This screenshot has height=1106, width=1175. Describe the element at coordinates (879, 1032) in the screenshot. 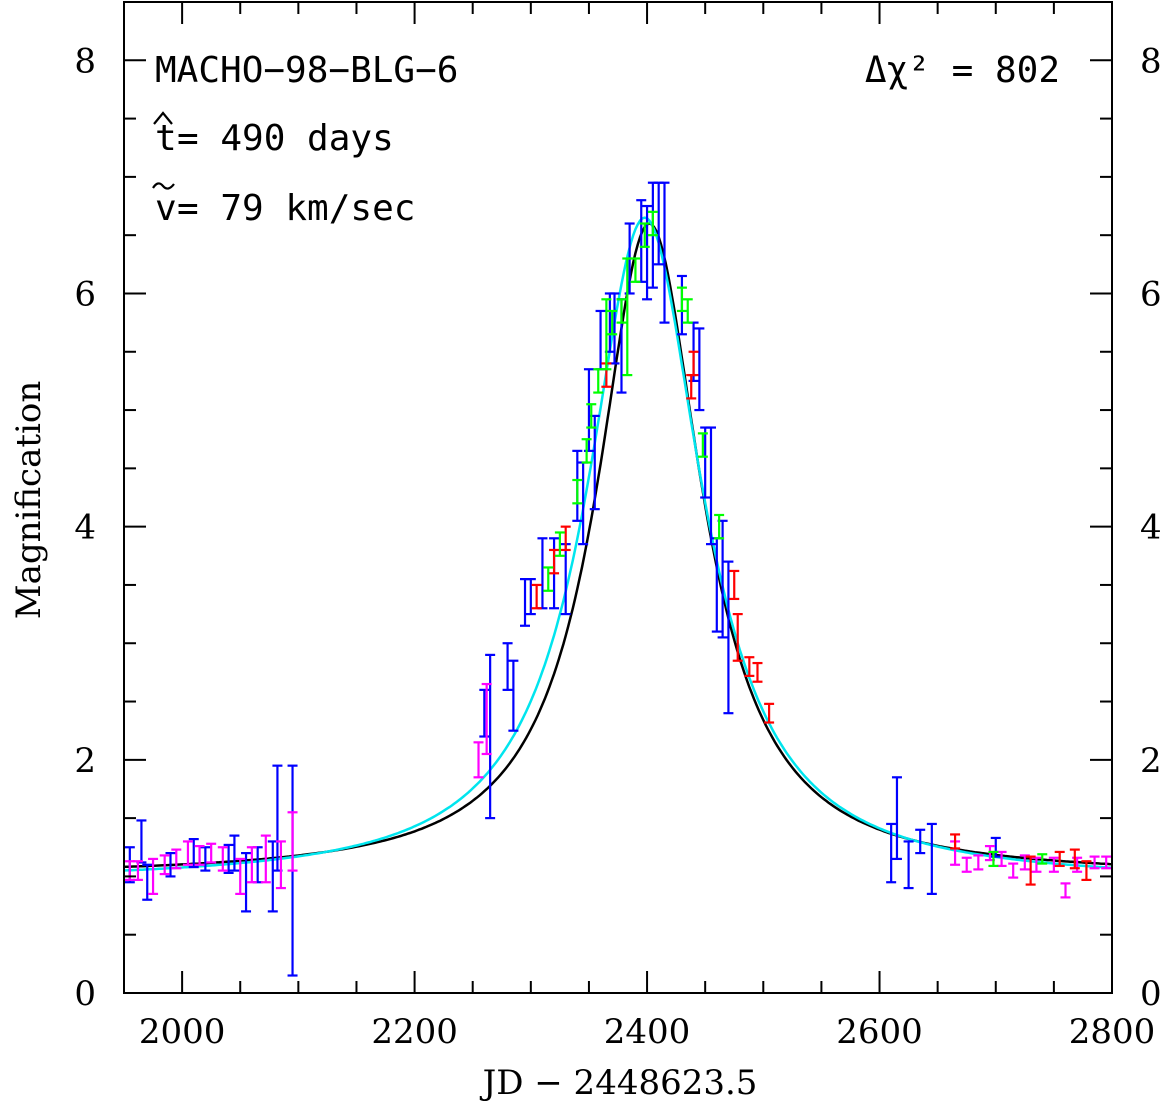

I see `x-tick-label: 2600` at that location.